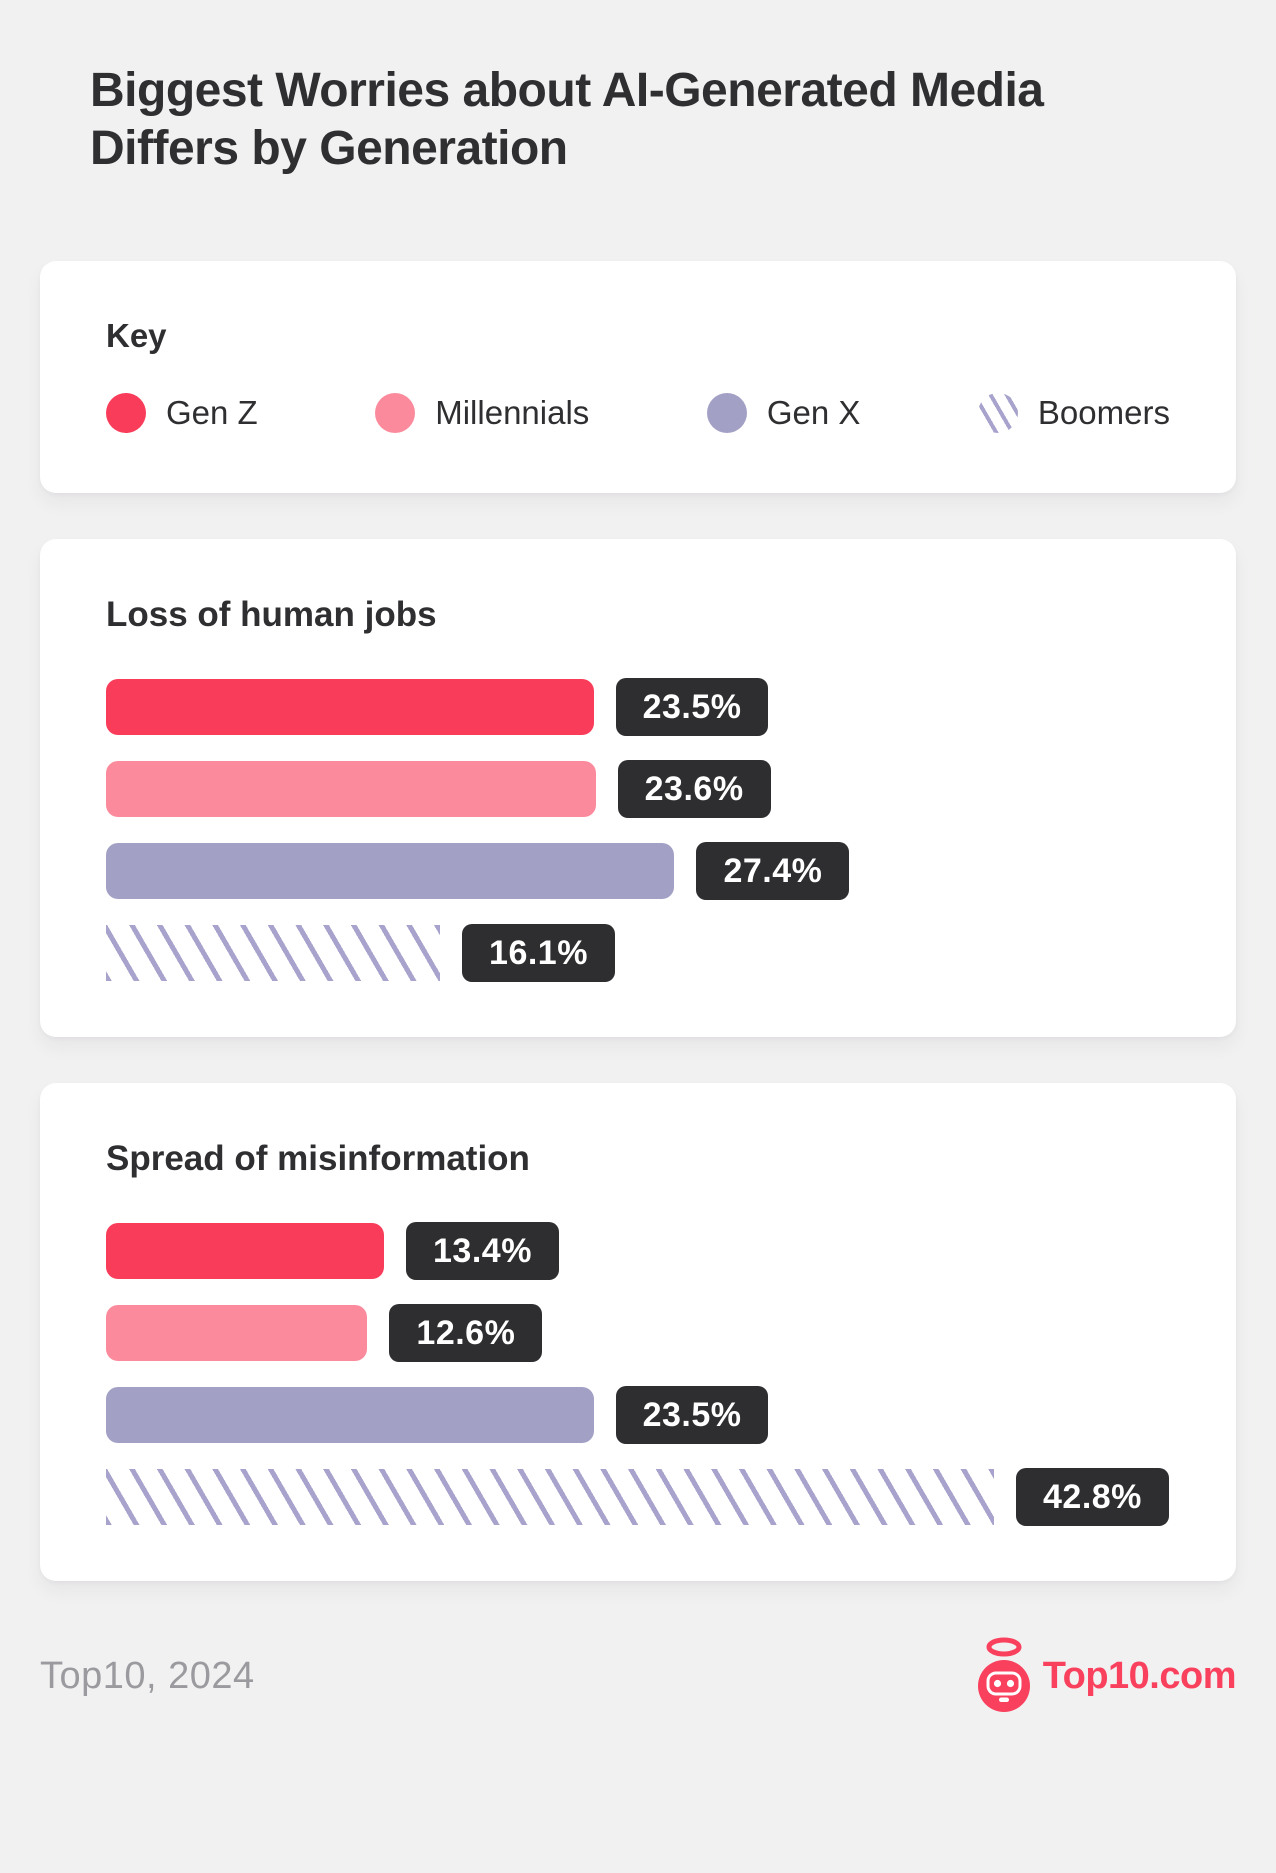 Image resolution: width=1276 pixels, height=1873 pixels. Describe the element at coordinates (694, 789) in the screenshot. I see `value-badge: 23.6%` at that location.